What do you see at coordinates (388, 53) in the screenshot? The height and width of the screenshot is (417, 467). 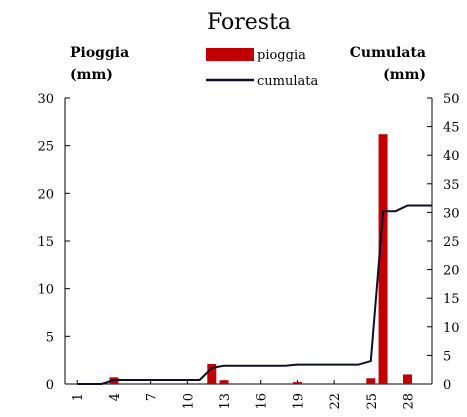 I see `y-right-axis-title-line1: Cumulata` at bounding box center [388, 53].